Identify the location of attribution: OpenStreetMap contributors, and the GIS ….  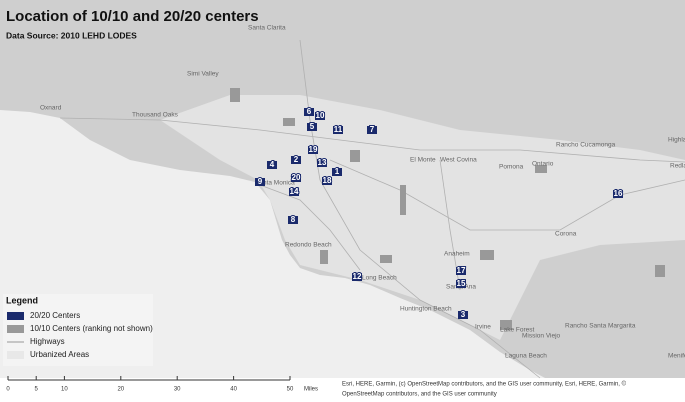
(419, 395).